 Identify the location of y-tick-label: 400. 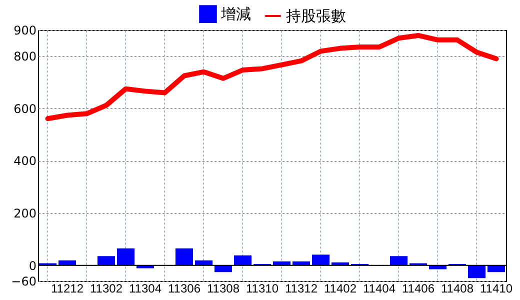
(25, 161).